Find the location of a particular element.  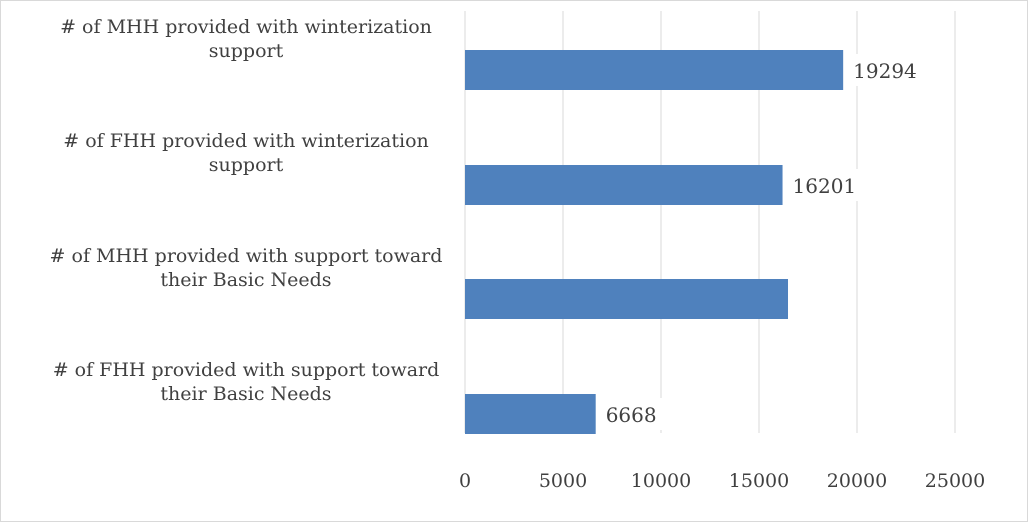

category-label-2-line-2: support is located at coordinates (246, 165).